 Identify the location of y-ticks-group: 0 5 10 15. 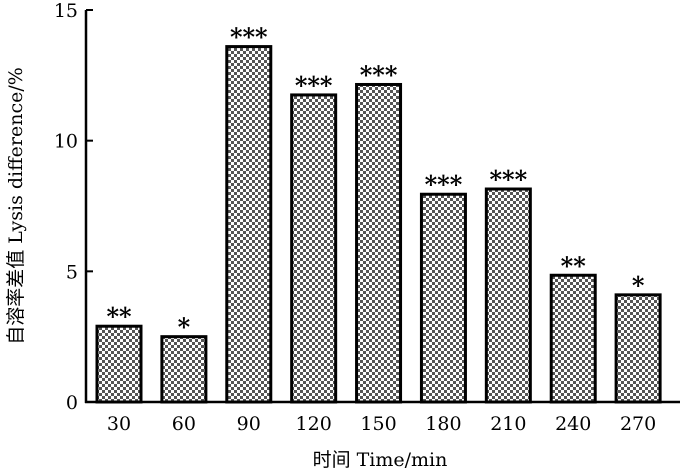
(73, 207).